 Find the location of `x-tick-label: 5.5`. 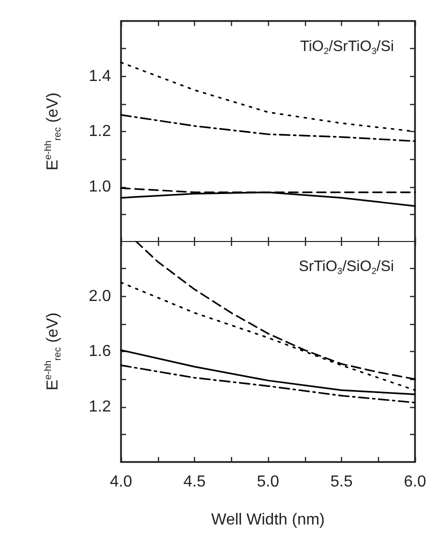

x-tick-label: 5.5 is located at coordinates (341, 482).